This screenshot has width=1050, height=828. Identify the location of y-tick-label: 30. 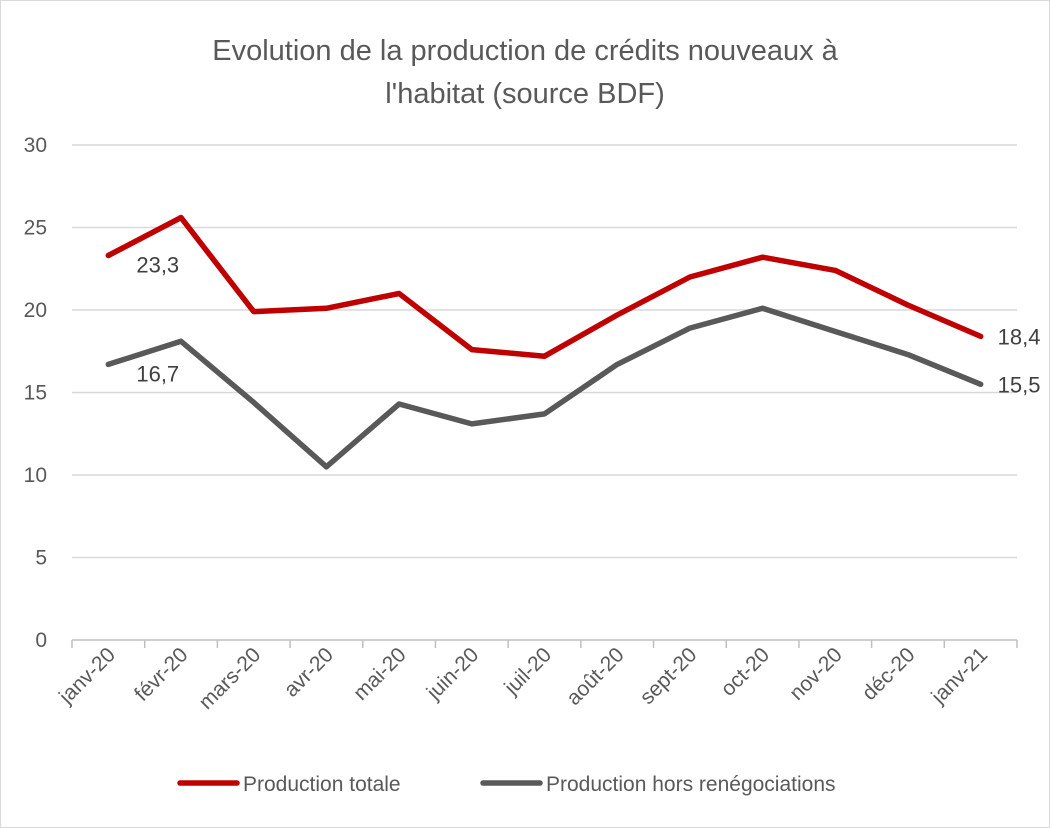
(35, 145).